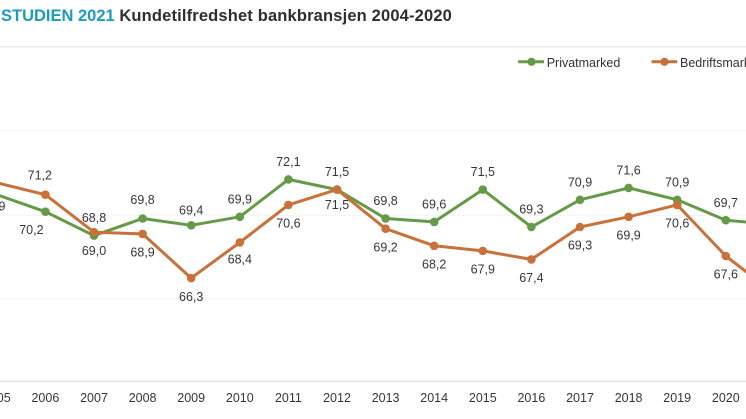 The image size is (746, 419). Describe the element at coordinates (677, 398) in the screenshot. I see `svg-text: 2019` at that location.